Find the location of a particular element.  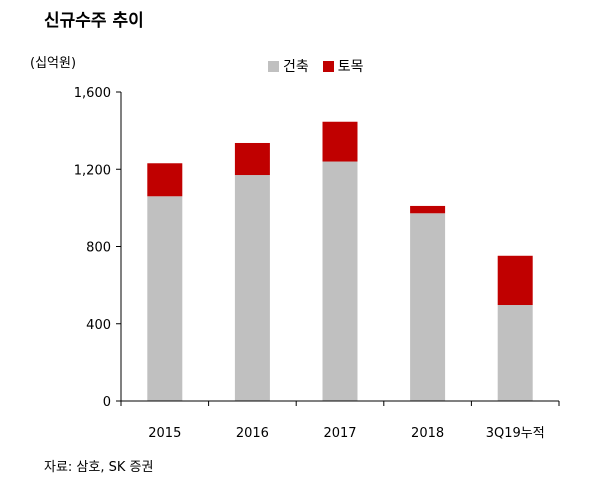

legend-label-building: 건축 is located at coordinates (296, 67).